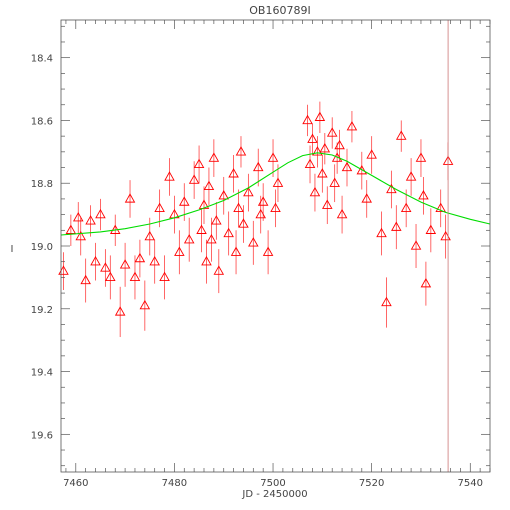 The image size is (510, 510). What do you see at coordinates (42, 59) in the screenshot?
I see `y-tick-label: 18.4` at bounding box center [42, 59].